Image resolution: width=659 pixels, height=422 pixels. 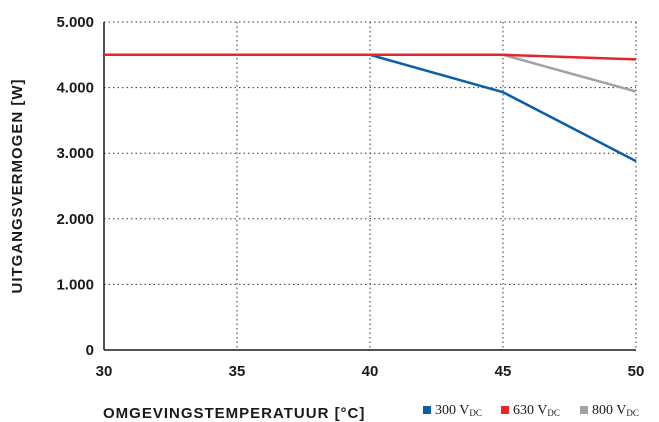 I want to click on legend: 300 VDC 630 VDC 800 VDC, so click(x=531, y=410).